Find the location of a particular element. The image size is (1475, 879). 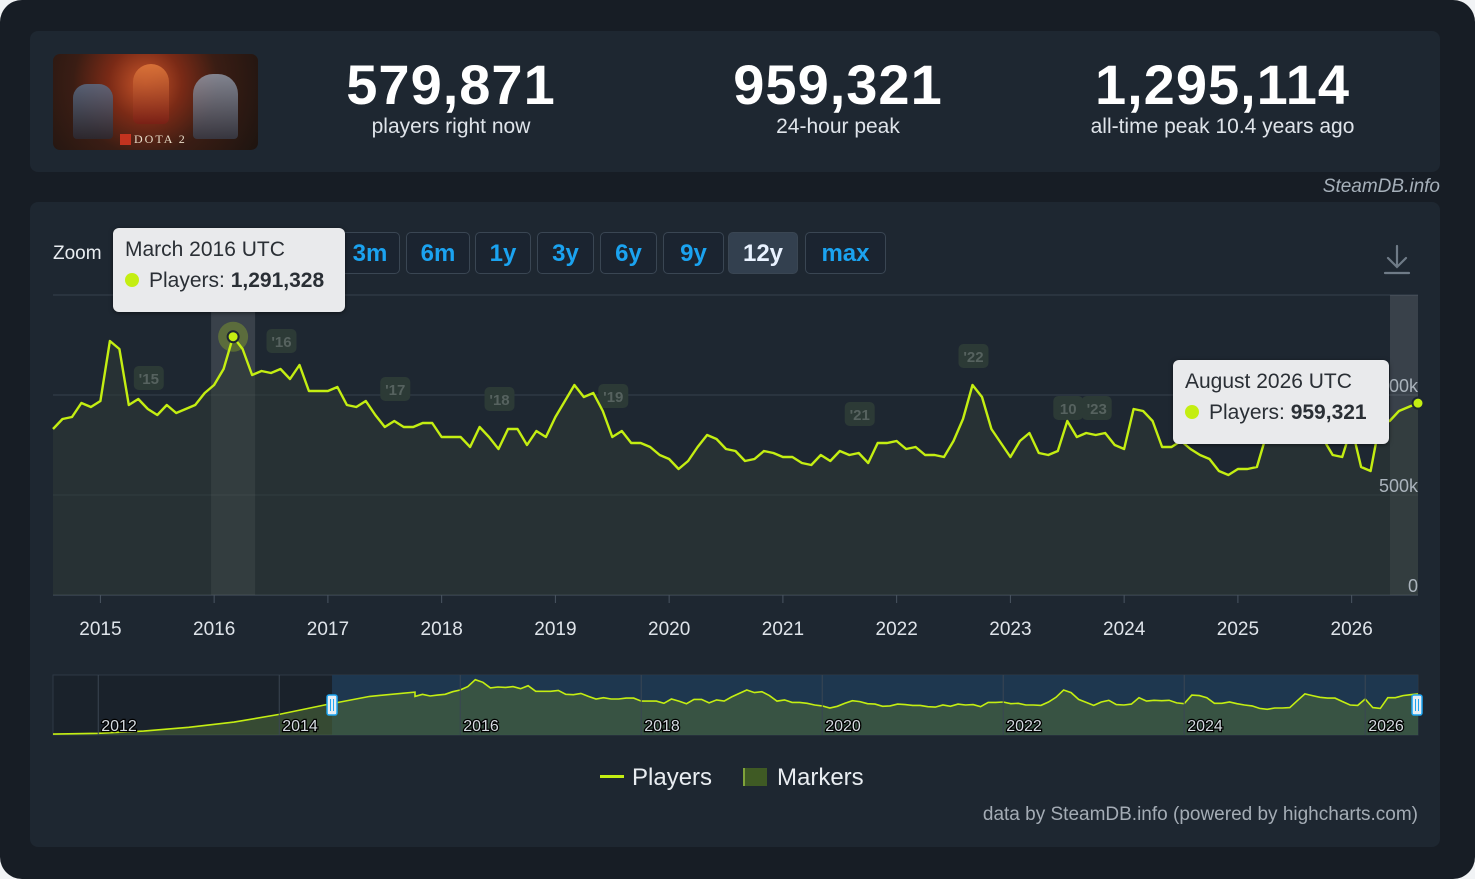

peak-24h-stat: 959,321 24-hour peak is located at coordinates (838, 97).